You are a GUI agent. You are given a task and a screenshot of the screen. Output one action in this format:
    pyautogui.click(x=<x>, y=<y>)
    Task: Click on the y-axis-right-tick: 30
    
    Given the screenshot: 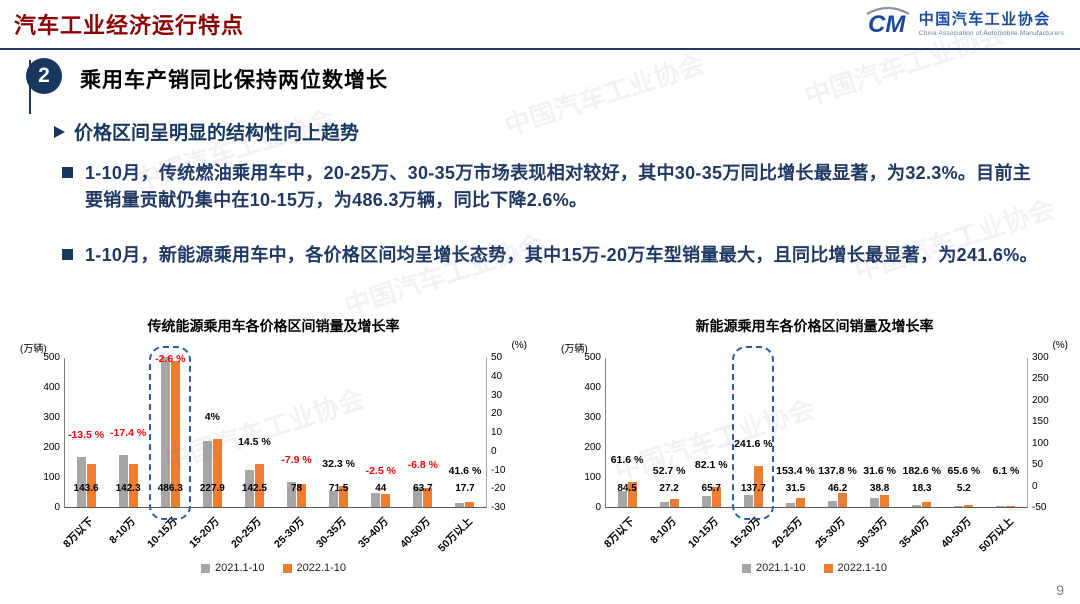 What is the action you would take?
    pyautogui.click(x=497, y=395)
    